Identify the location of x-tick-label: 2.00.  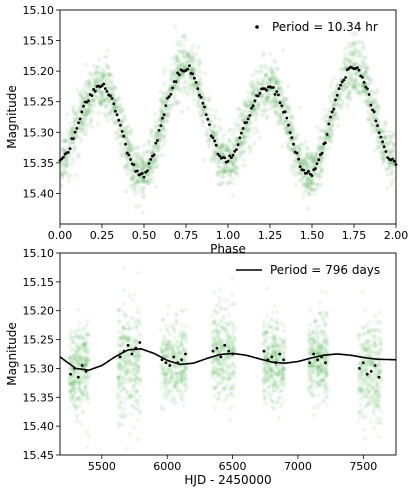
(396, 235).